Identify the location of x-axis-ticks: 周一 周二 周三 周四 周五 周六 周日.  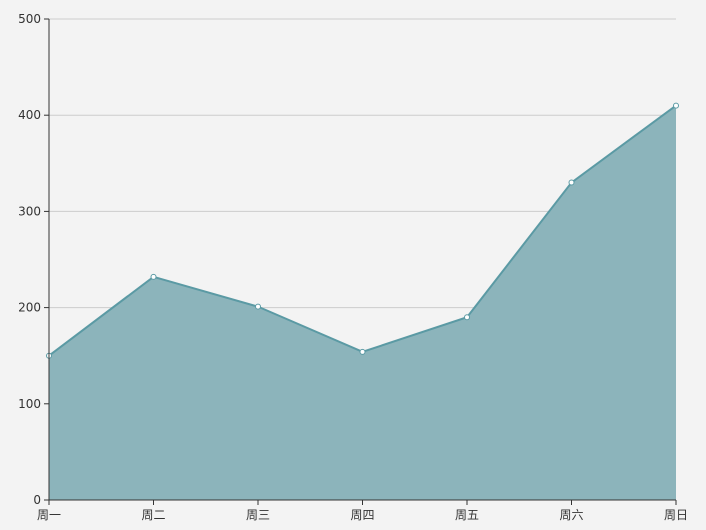
(362, 511).